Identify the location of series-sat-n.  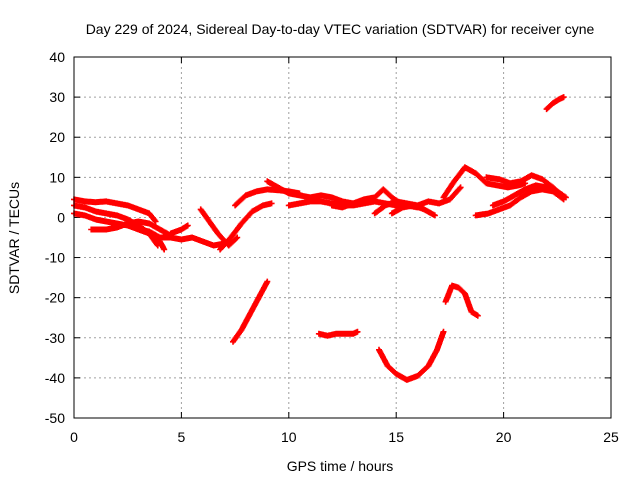
(413, 210).